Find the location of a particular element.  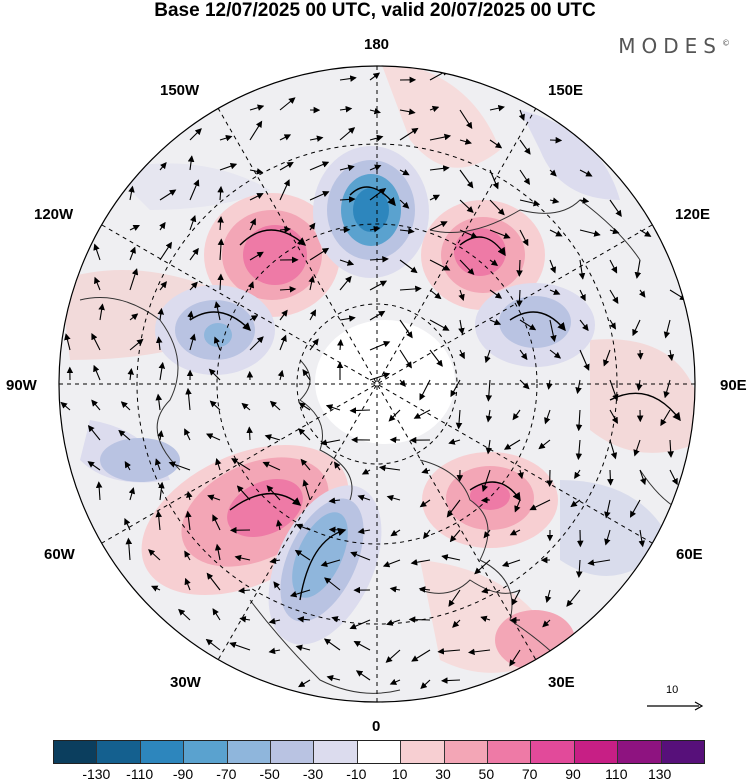

reference-vector-arrow is located at coordinates (675, 706).